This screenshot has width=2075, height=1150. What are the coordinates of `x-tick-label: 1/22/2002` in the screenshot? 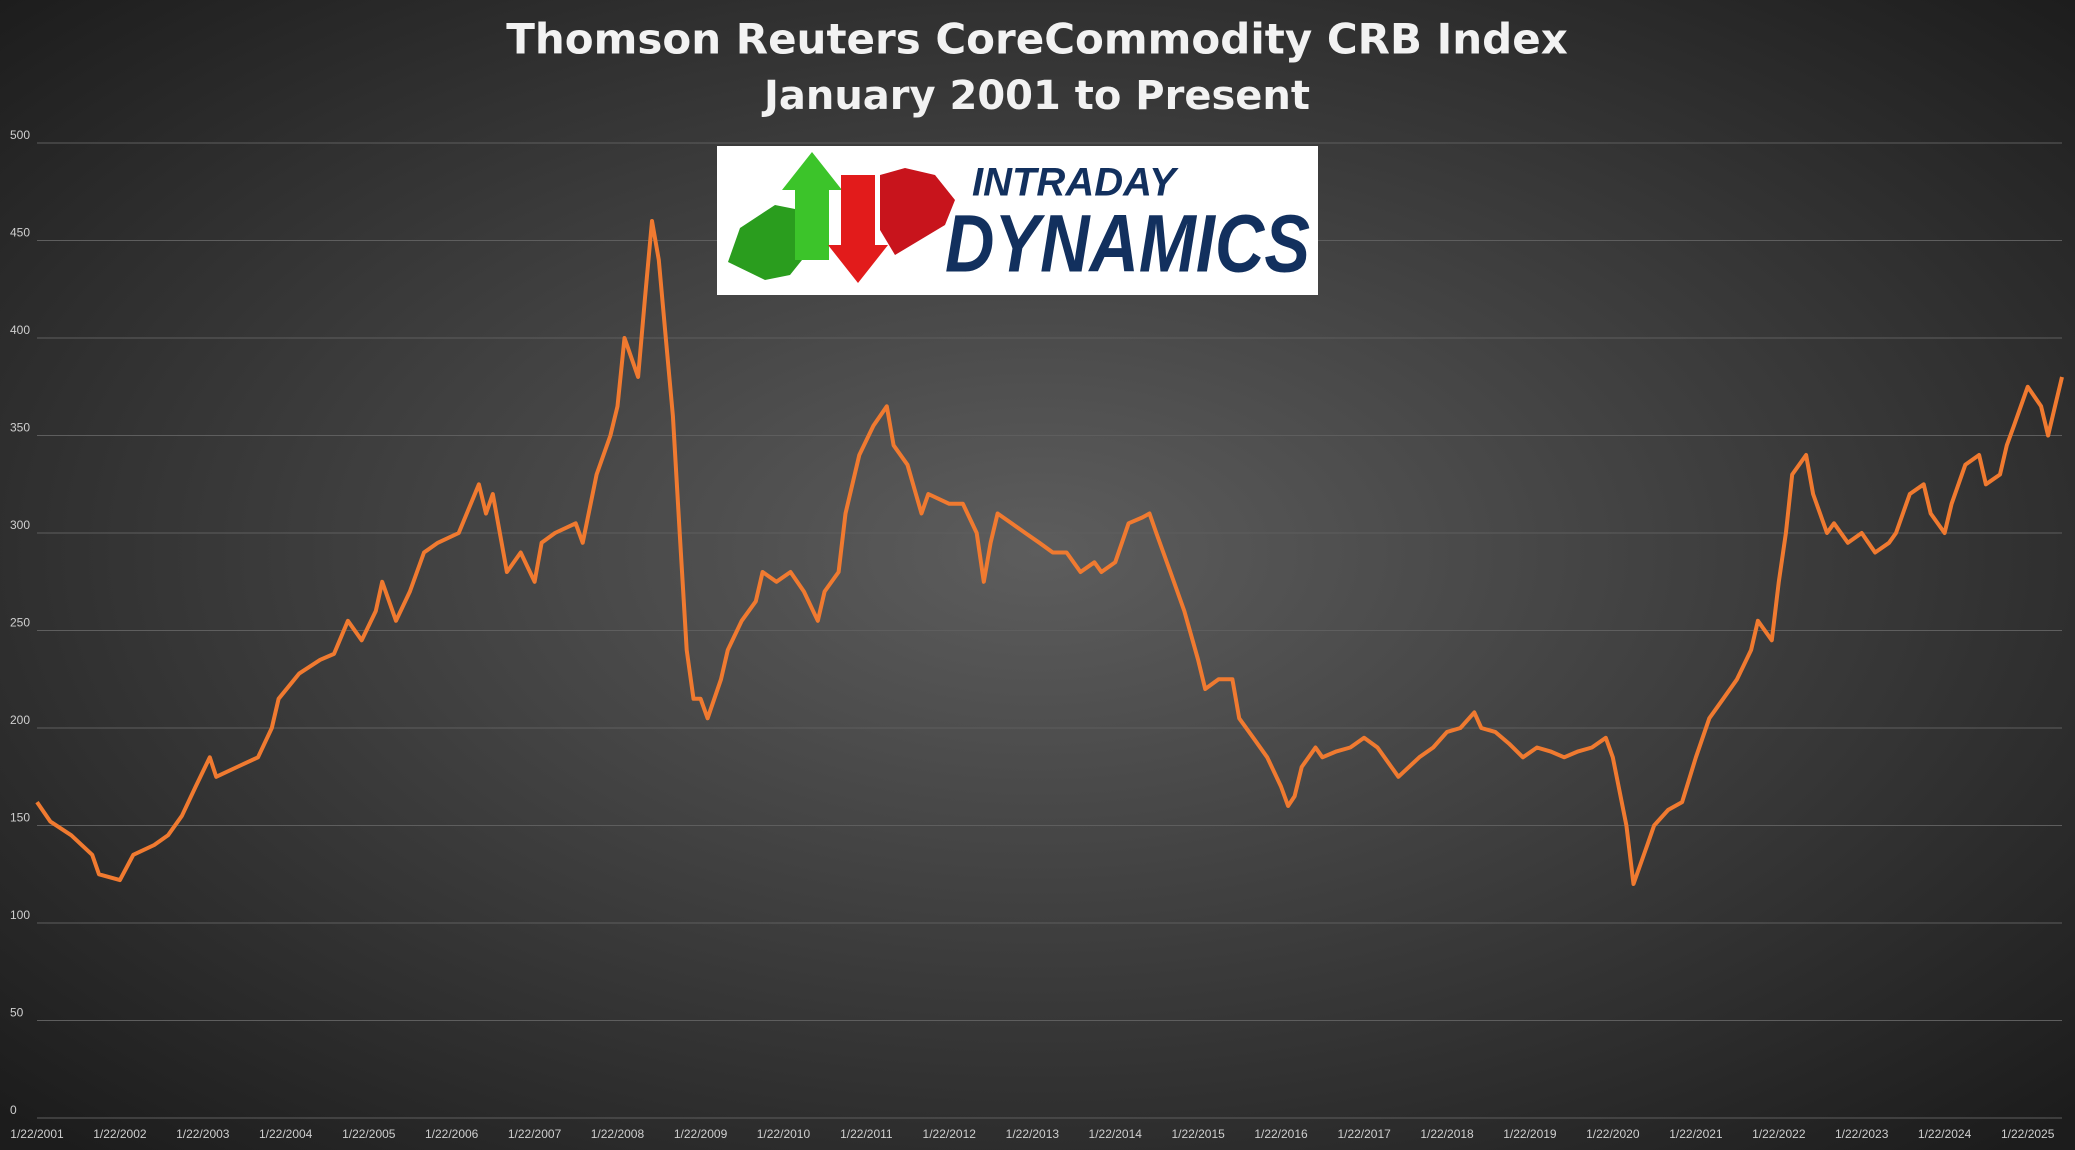 It's located at (120, 1134).